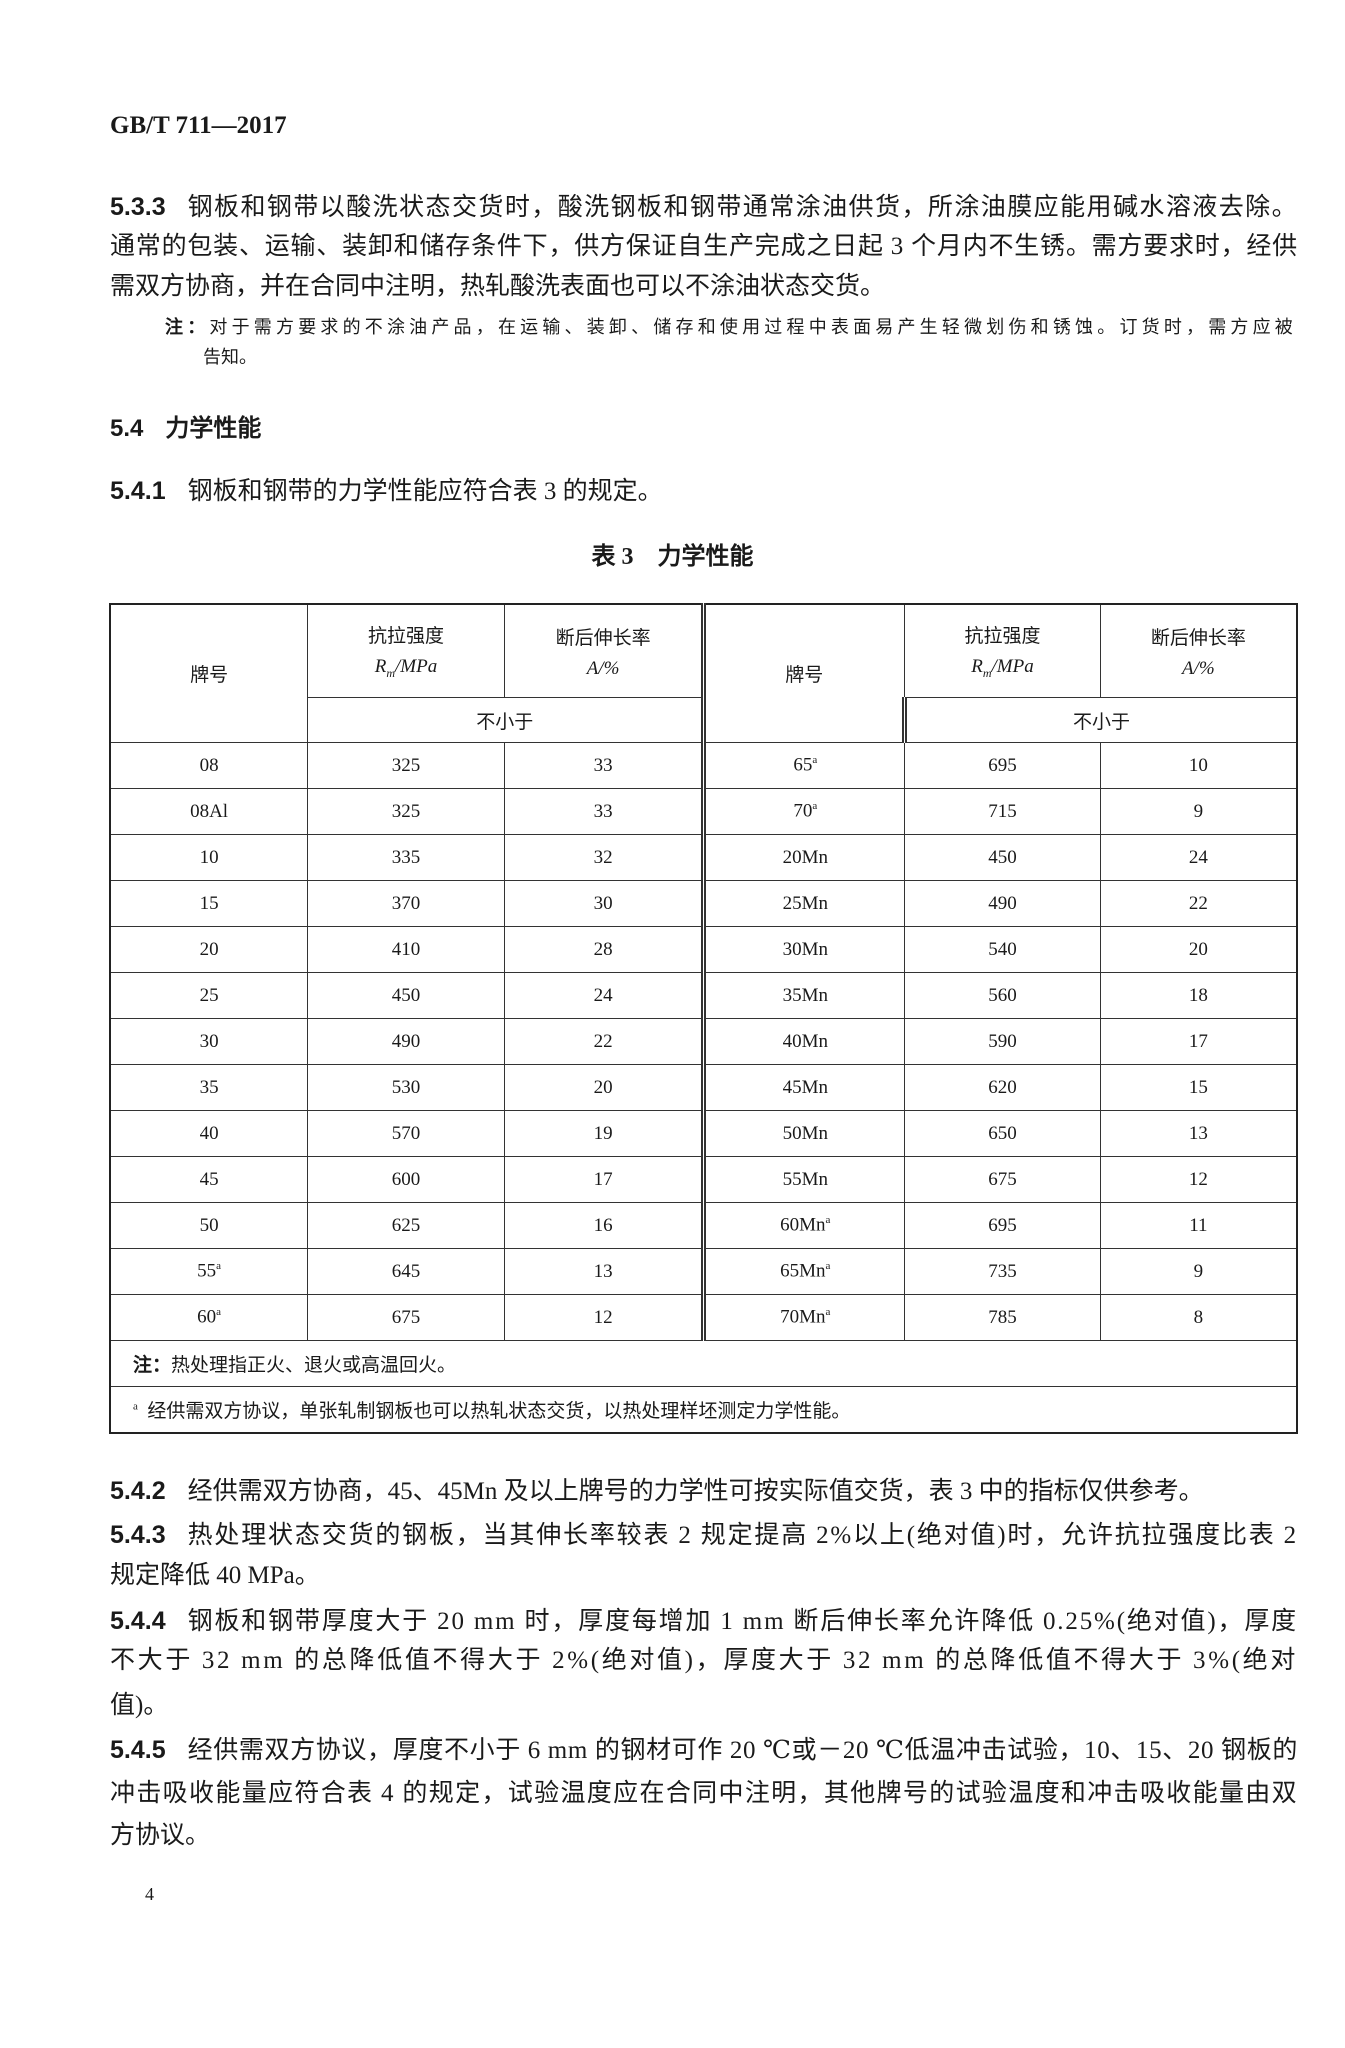 The height and width of the screenshot is (2048, 1345). Describe the element at coordinates (704, 491) in the screenshot. I see `clause-5-4-1: 5.4.1 钢板和钢带的力学性能应符合表 3 的规定。` at that location.